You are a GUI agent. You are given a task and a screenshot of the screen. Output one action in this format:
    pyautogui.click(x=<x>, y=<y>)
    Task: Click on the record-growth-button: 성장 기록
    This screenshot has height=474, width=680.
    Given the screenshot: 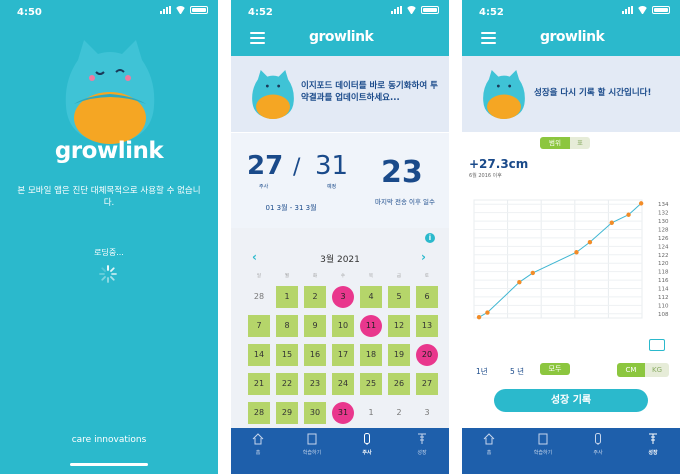 What is the action you would take?
    pyautogui.click(x=571, y=400)
    